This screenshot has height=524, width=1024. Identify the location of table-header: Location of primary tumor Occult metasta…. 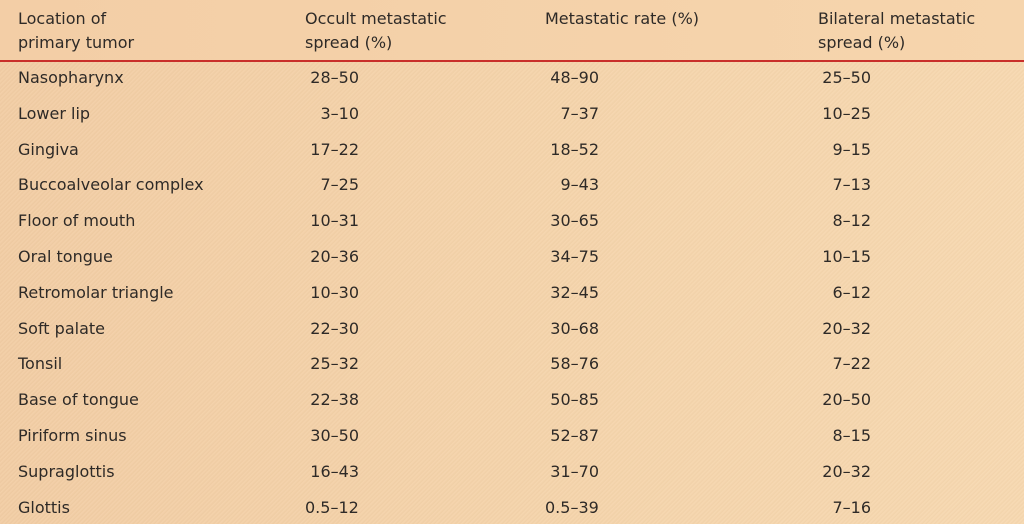
(512, 31).